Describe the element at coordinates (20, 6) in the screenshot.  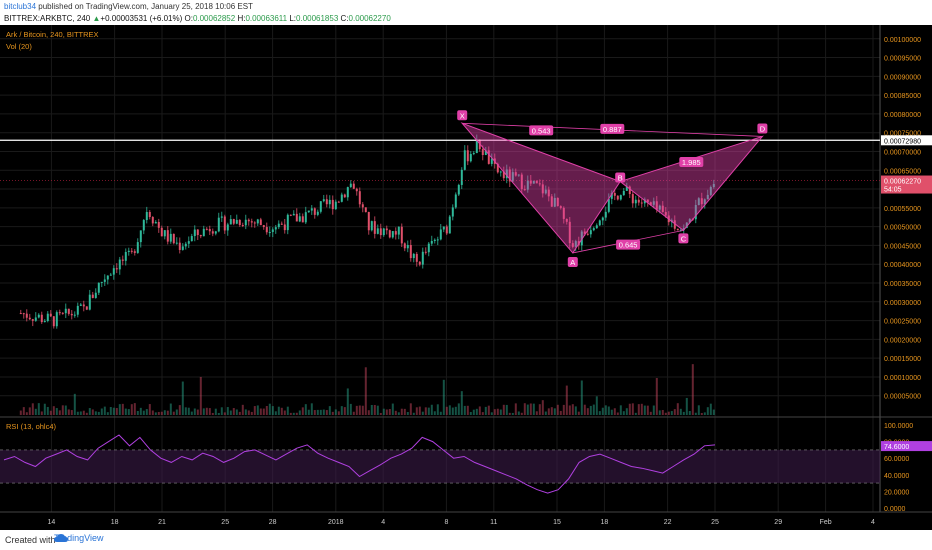
I see `author-link: bitclub34` at that location.